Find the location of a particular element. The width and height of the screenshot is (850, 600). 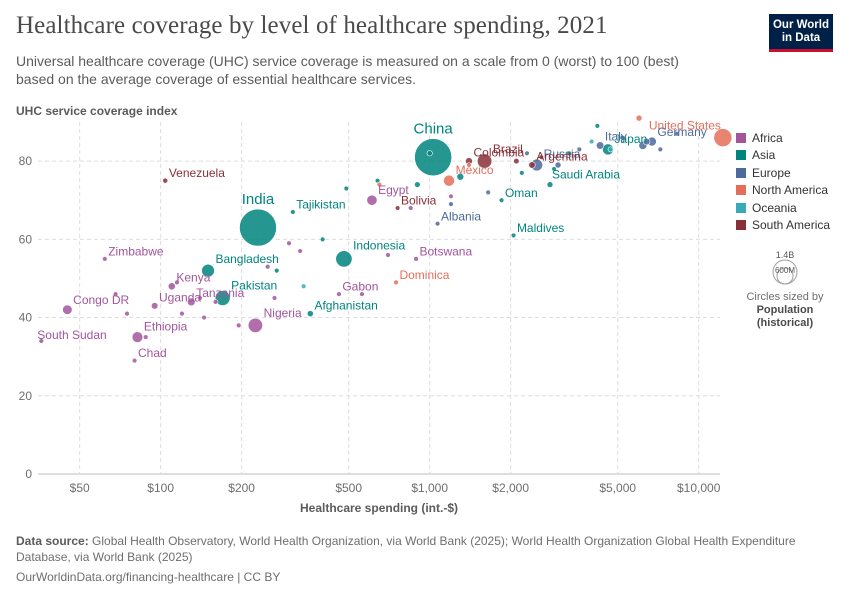

legend-label-europe: Europe is located at coordinates (771, 172).